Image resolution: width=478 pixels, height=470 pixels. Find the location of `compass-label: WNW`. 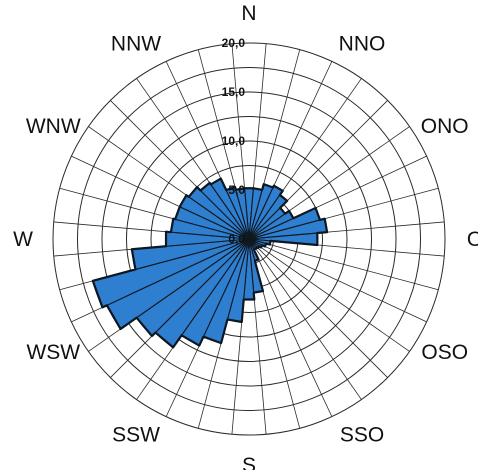

compass-label: WNW is located at coordinates (53, 126).